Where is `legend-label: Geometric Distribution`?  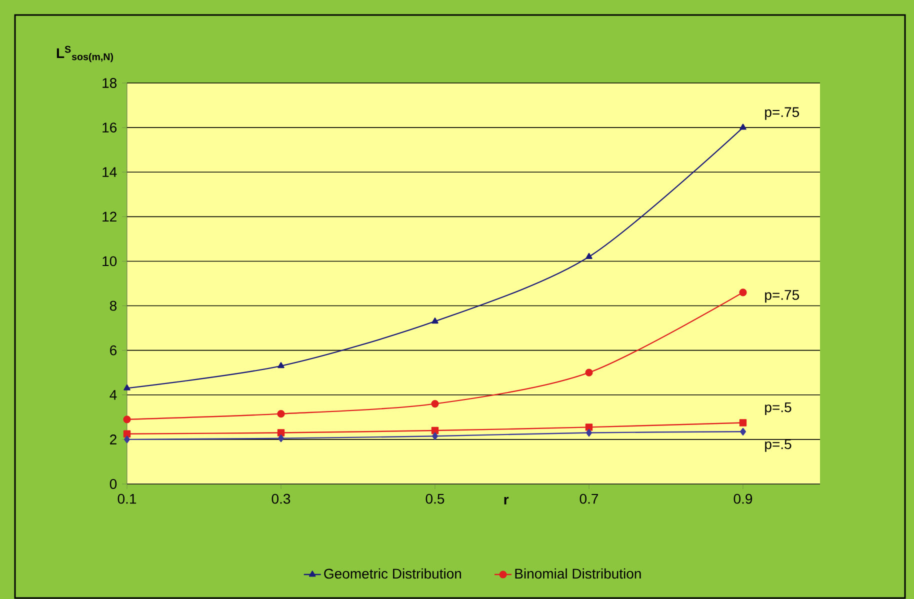 legend-label: Geometric Distribution is located at coordinates (393, 573).